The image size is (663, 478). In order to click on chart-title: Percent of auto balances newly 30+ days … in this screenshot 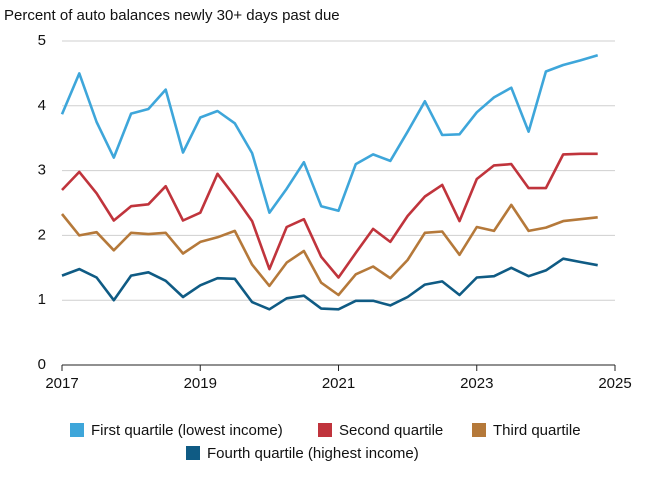, I will do `click(172, 15)`.